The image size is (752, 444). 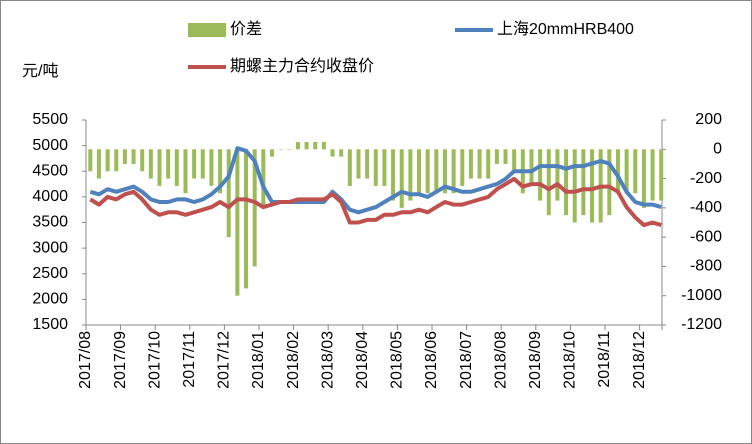 I want to click on y2-tick-label: 0, so click(x=717, y=149).